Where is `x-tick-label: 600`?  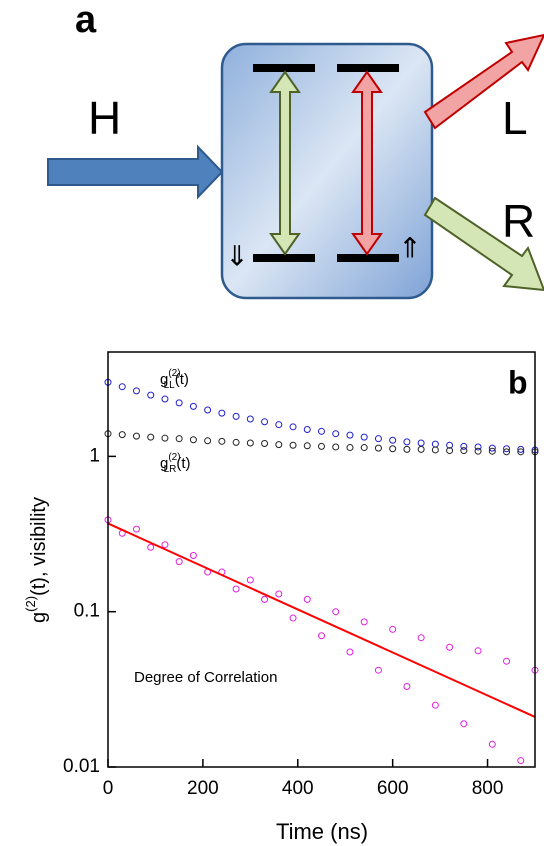
x-tick-label: 600 is located at coordinates (393, 788).